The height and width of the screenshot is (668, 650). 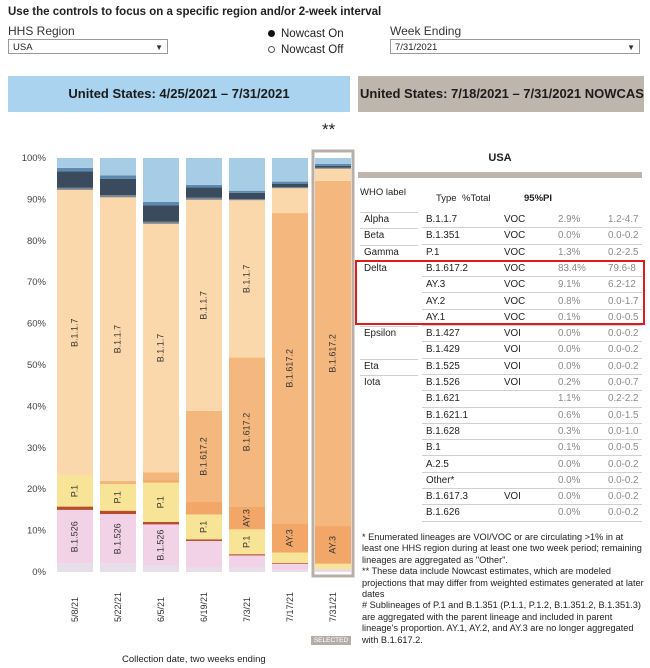 What do you see at coordinates (623, 480) in the screenshot?
I see `pi-cell: 0.0-0.2` at bounding box center [623, 480].